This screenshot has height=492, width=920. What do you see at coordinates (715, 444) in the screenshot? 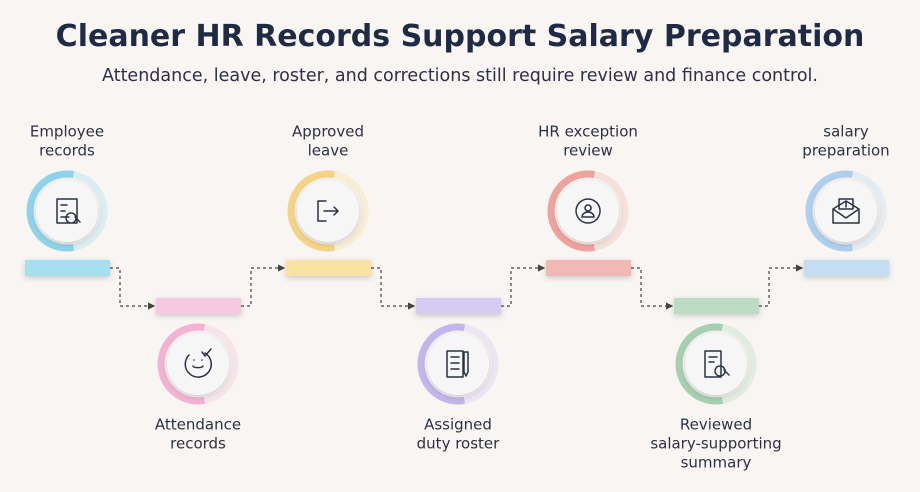
I see `step-label: salary-supporting` at bounding box center [715, 444].